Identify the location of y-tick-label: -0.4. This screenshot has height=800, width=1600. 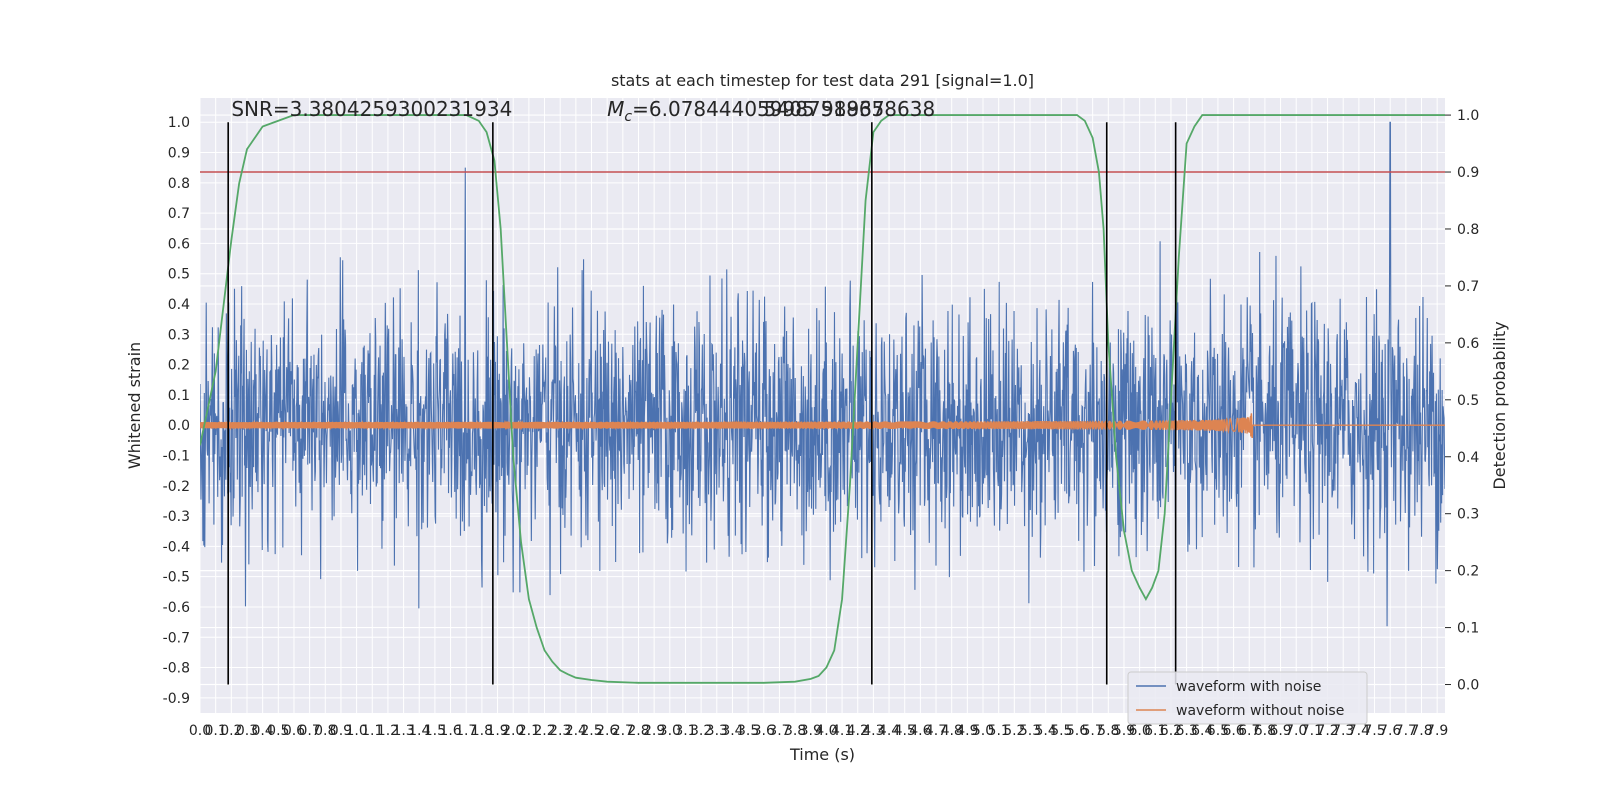
(176, 547).